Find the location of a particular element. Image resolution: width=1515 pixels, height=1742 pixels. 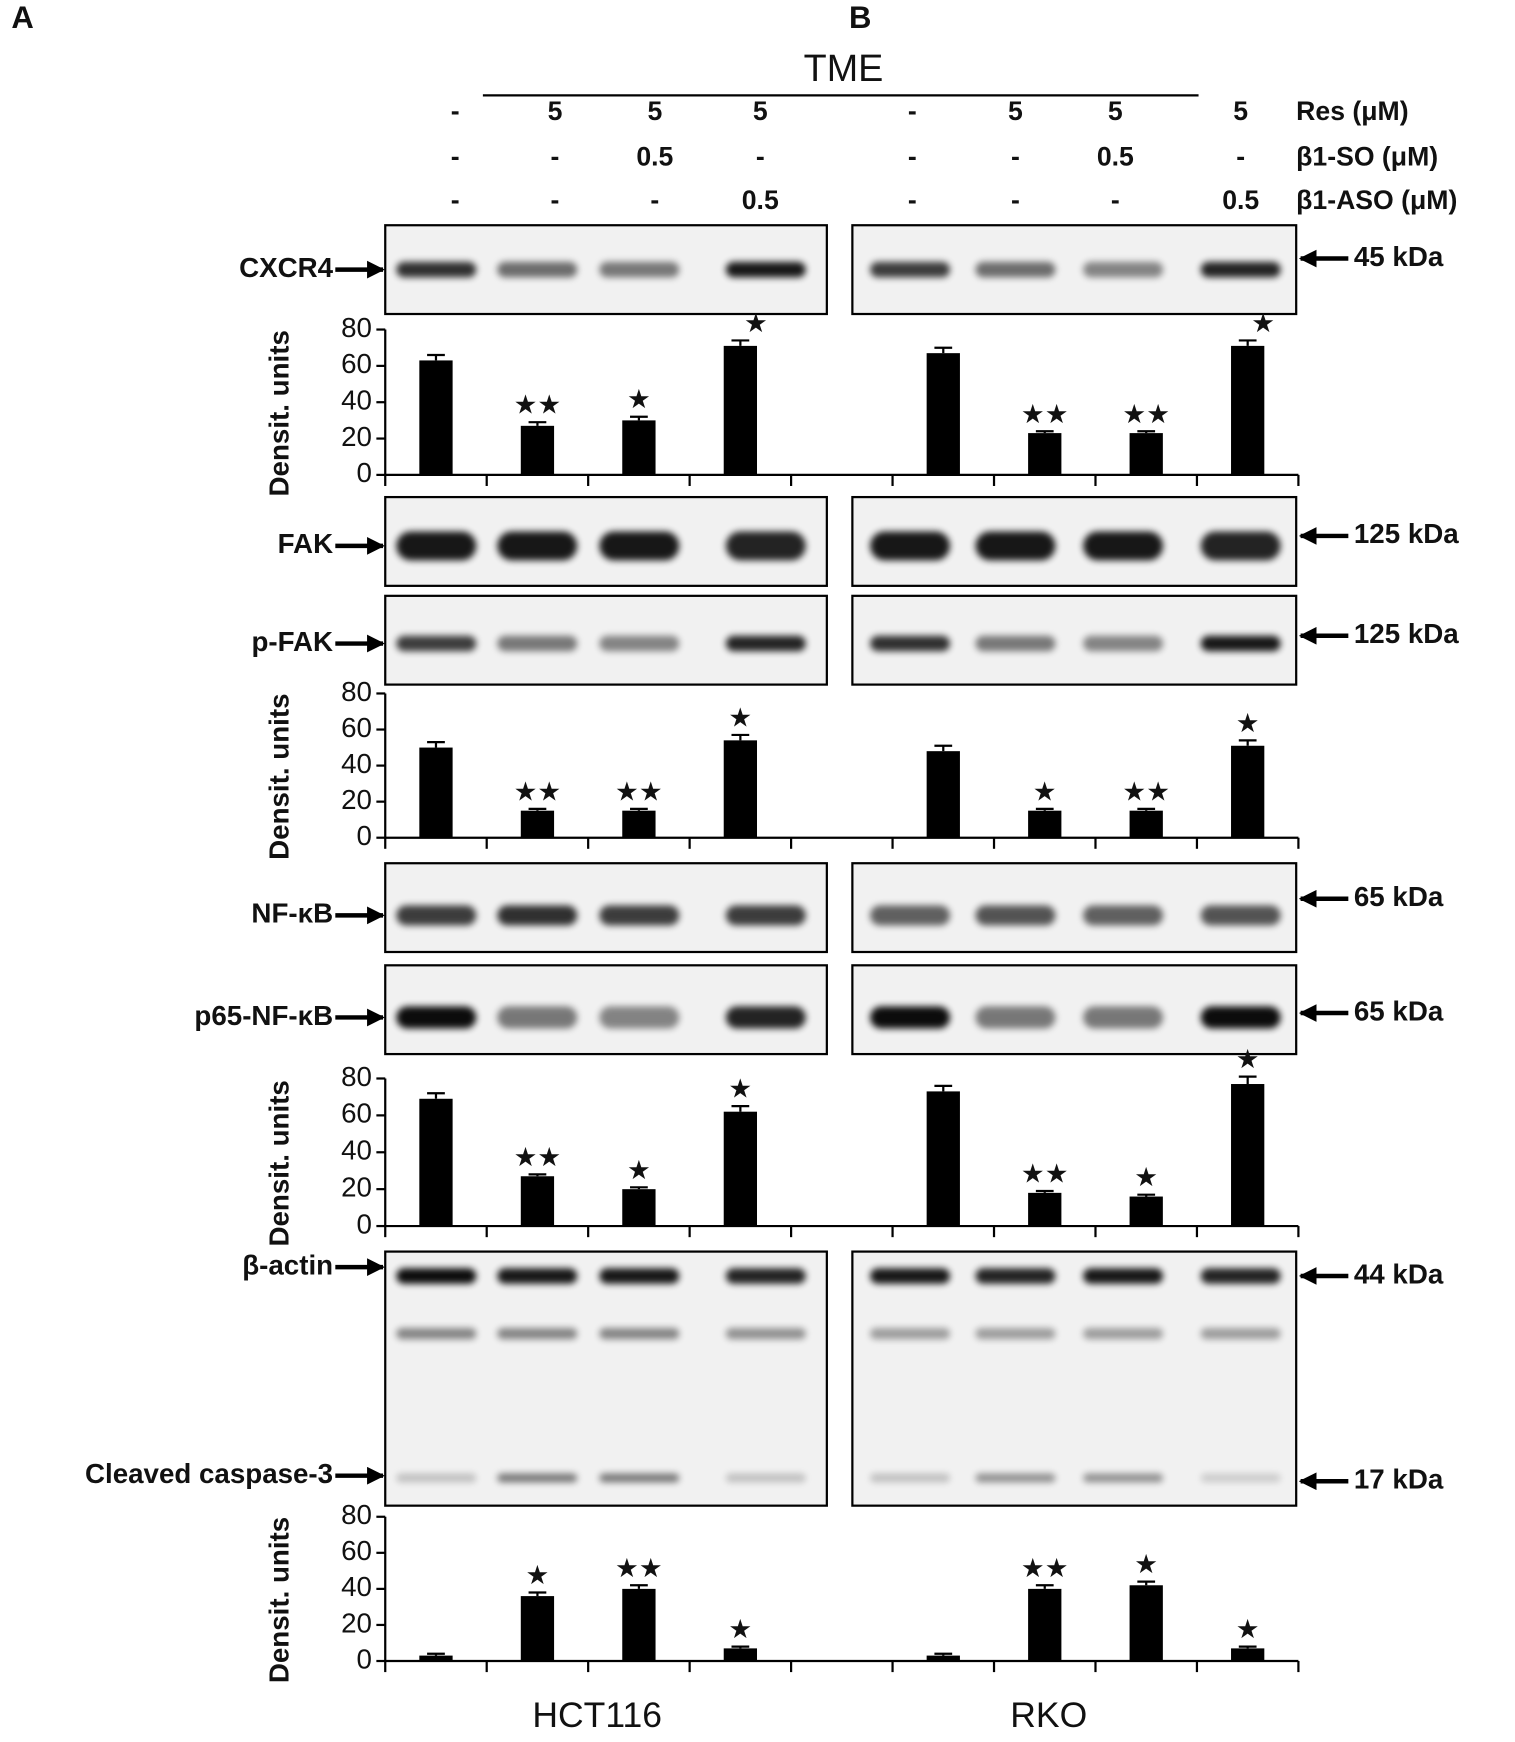

y-tick-label: 60 is located at coordinates (356, 363).